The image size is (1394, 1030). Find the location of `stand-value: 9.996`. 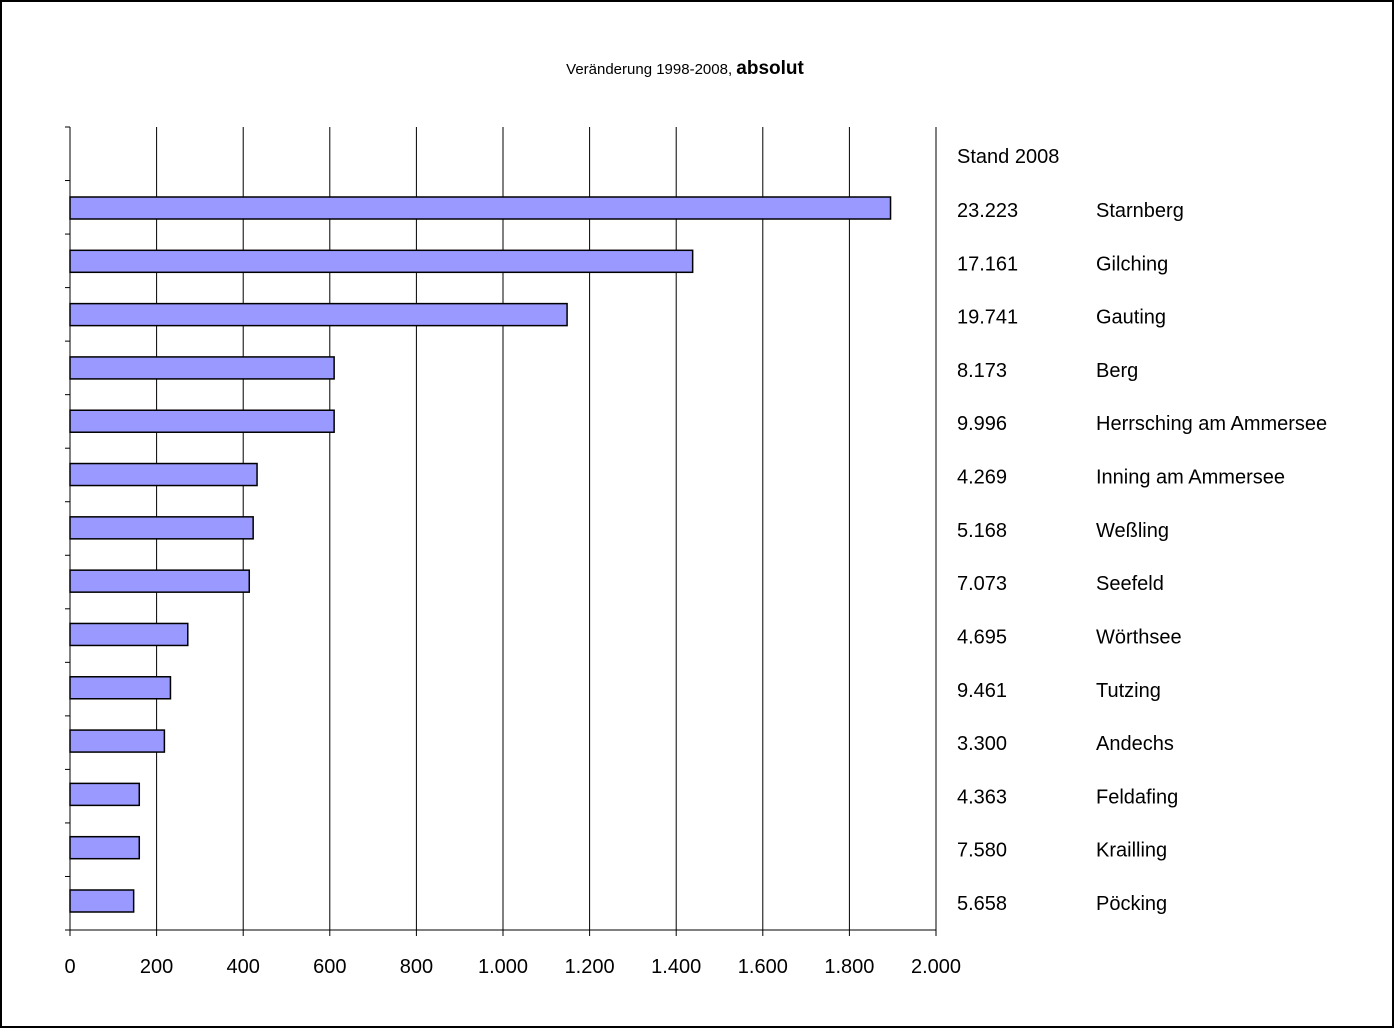

stand-value: 9.996 is located at coordinates (982, 424).